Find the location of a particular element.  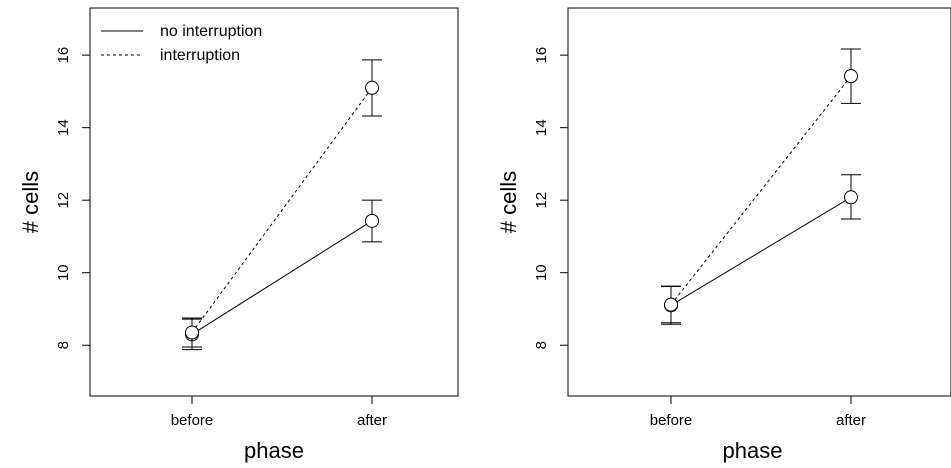

legend-label: interruption is located at coordinates (200, 55).